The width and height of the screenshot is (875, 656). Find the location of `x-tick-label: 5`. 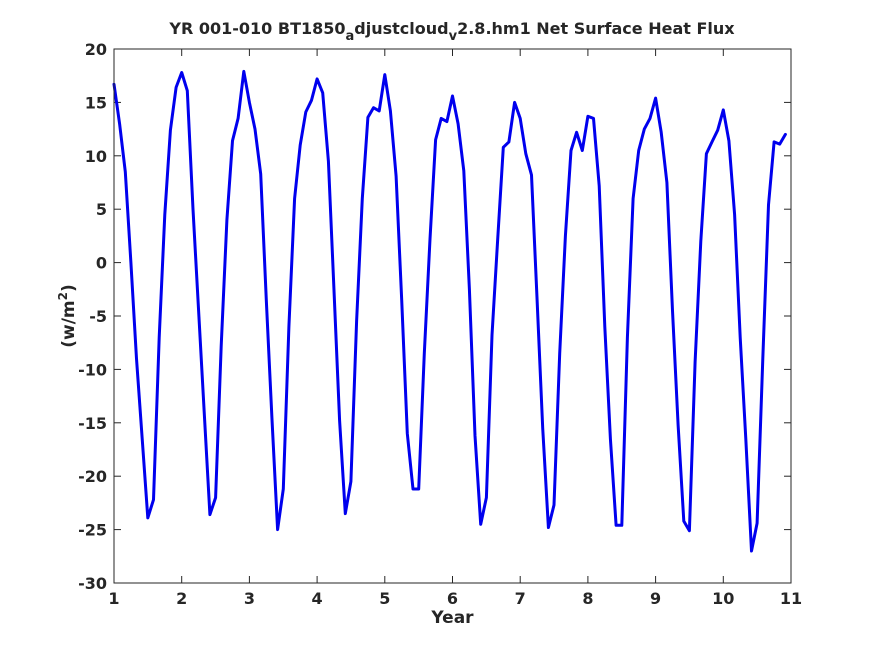

x-tick-label: 5 is located at coordinates (384, 598).